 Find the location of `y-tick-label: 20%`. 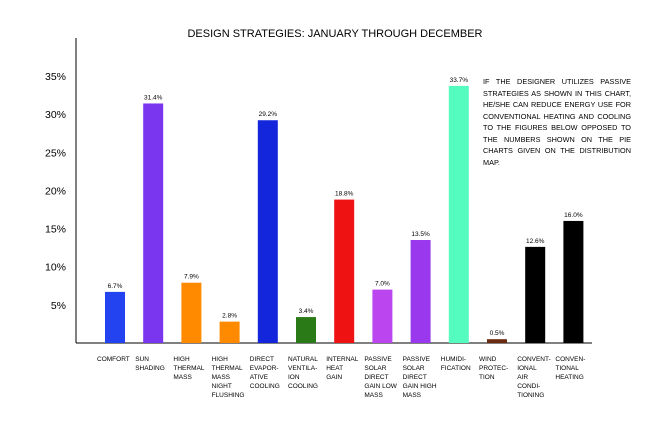

y-tick-label: 20% is located at coordinates (55, 191).